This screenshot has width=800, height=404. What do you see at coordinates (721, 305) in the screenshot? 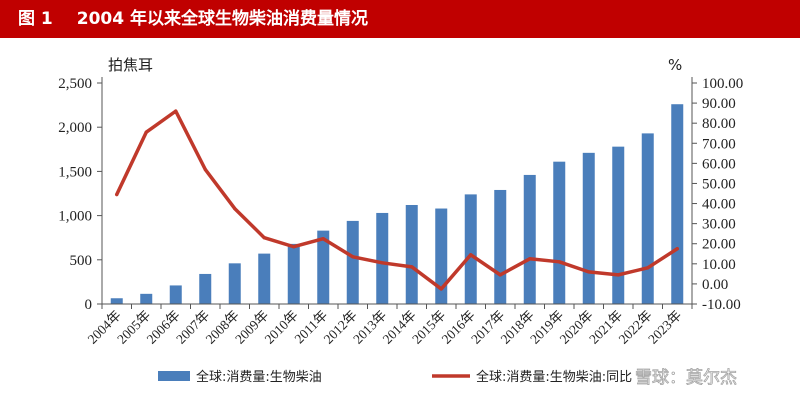
I see `right-axis-tick-label: -10.00` at bounding box center [721, 305].